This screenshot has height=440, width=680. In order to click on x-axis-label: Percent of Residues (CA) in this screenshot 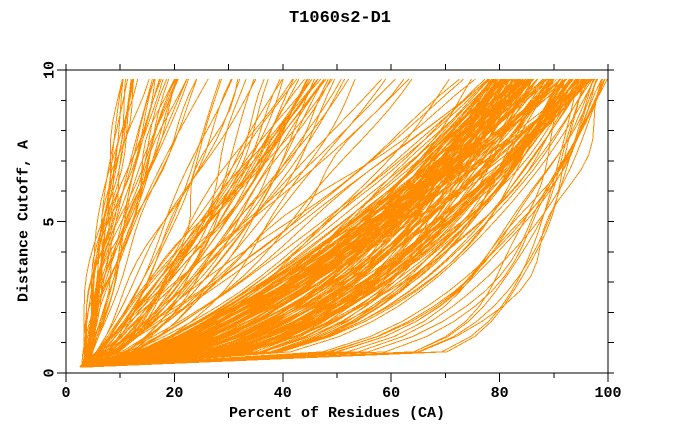, I will do `click(337, 413)`.